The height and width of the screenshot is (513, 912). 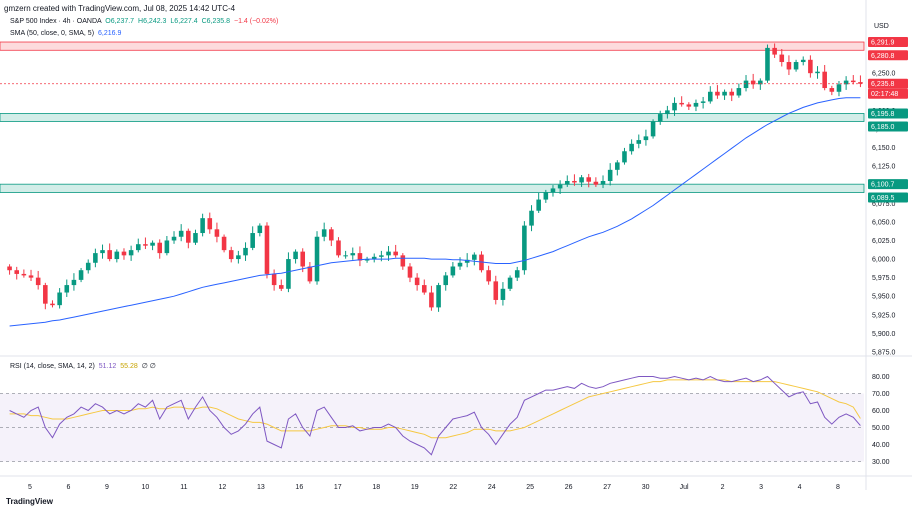 What do you see at coordinates (883, 222) in the screenshot?
I see `price-tick-label: 6,050.0` at bounding box center [883, 222].